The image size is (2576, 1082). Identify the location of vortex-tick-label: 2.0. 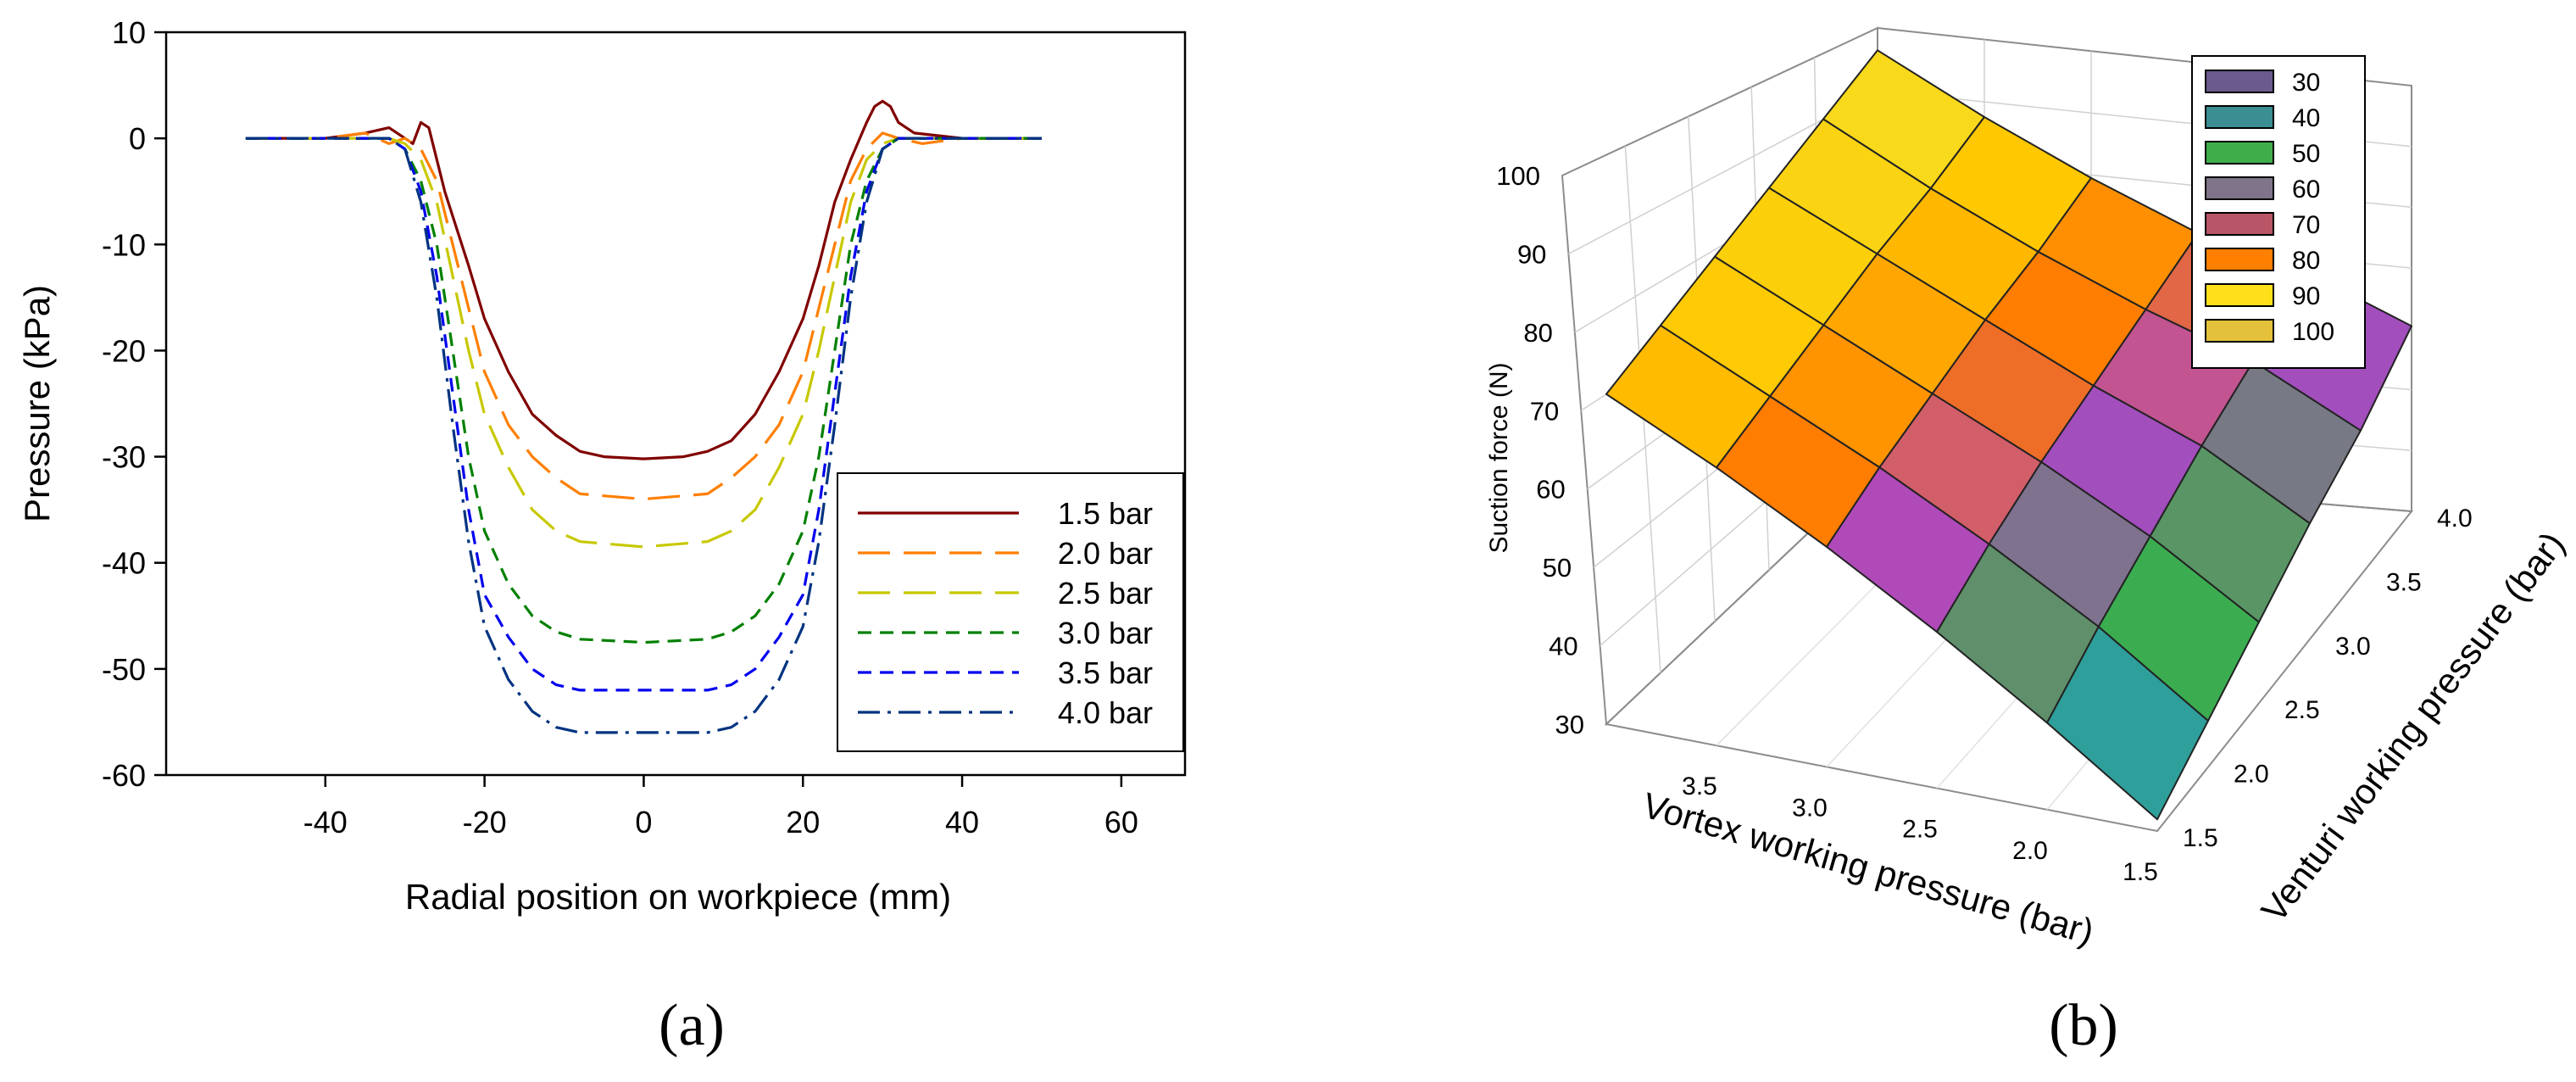
(2030, 851).